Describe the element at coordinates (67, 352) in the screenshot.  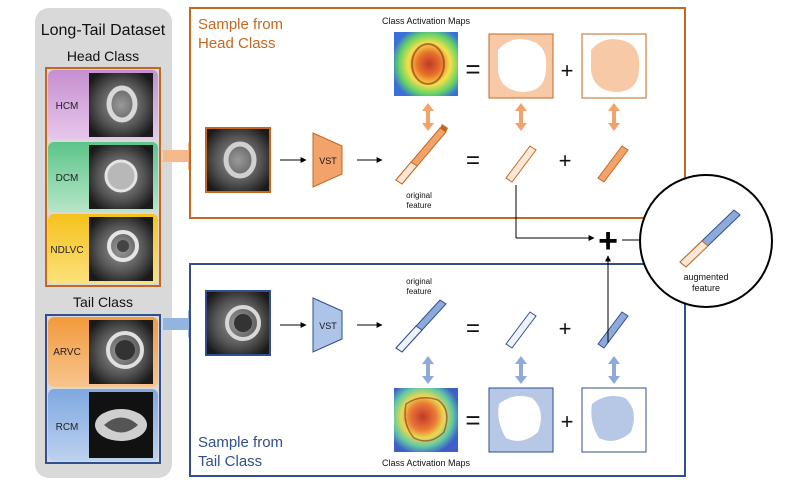
I see `class-label-arvc: ARVC` at that location.